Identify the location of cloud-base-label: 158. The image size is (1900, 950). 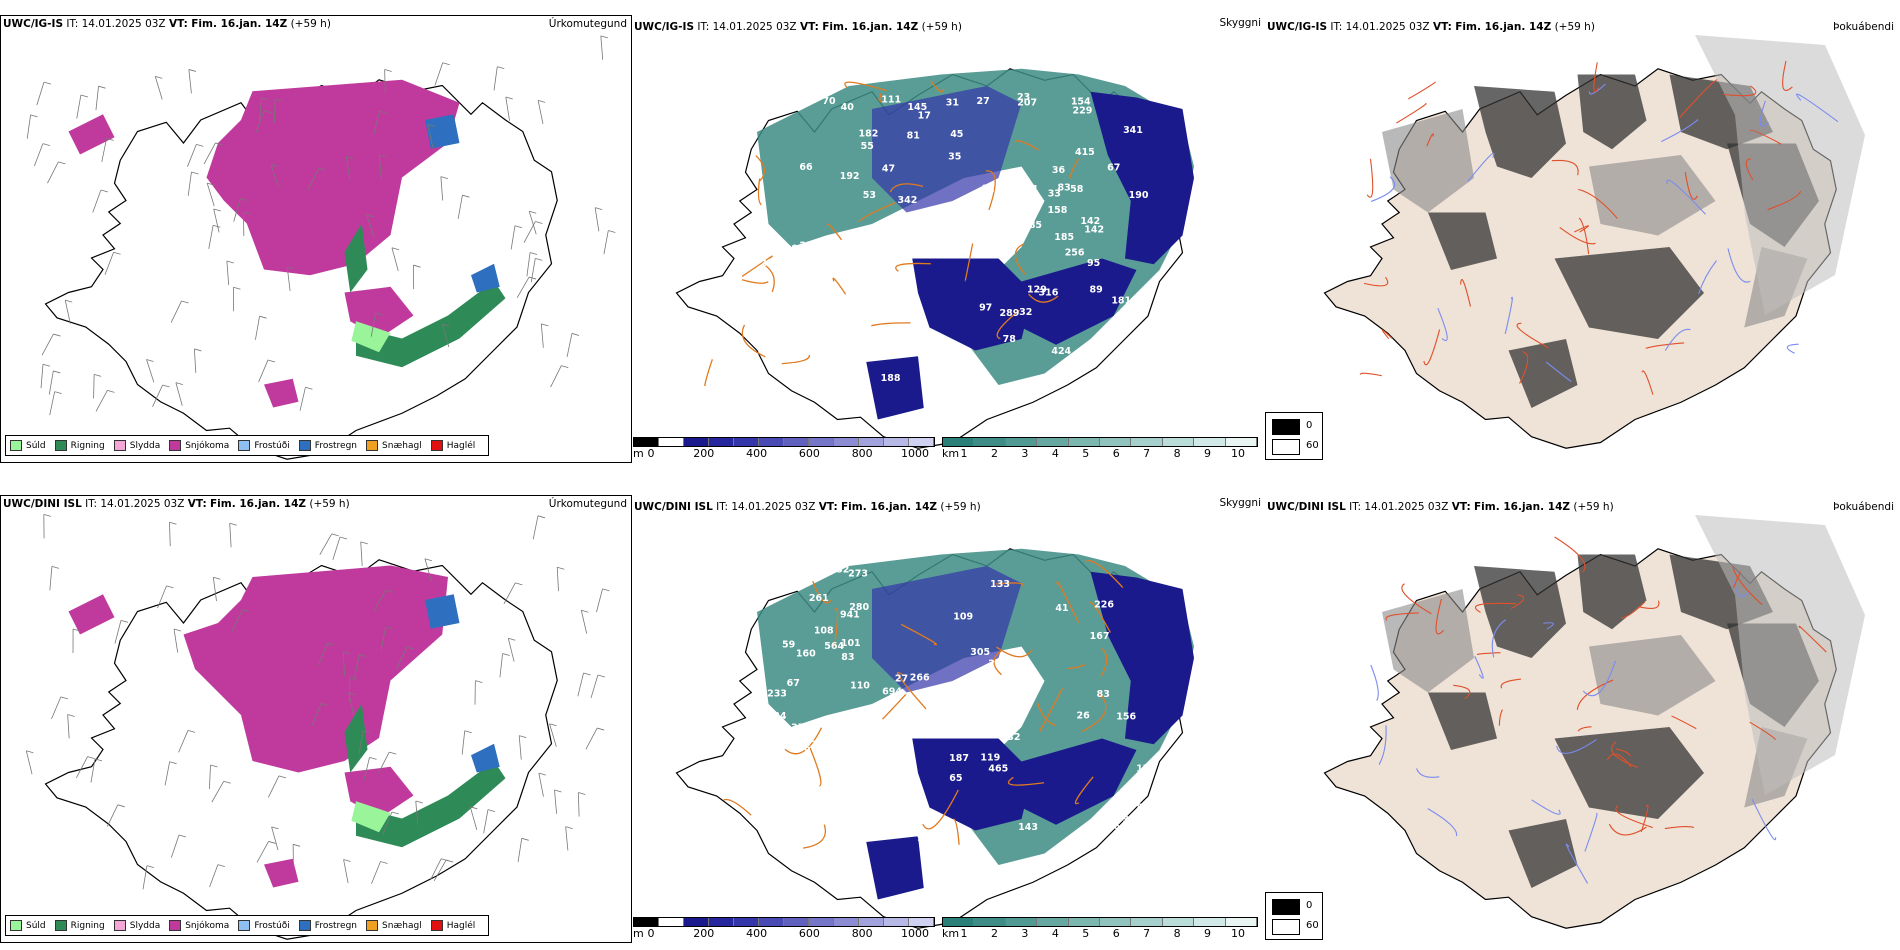
(1057, 210).